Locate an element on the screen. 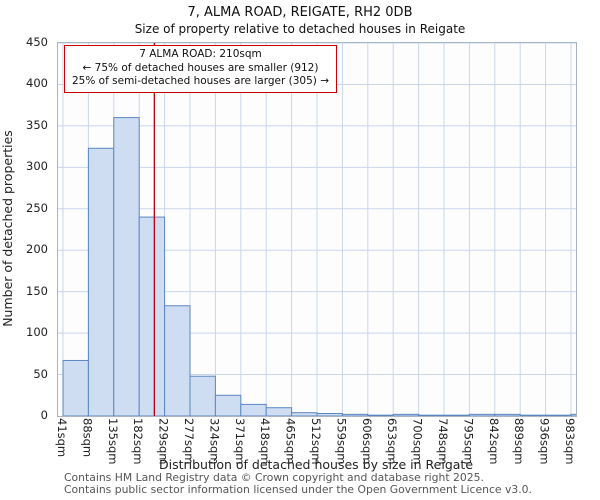  x-tick-label: 983sqm is located at coordinates (570, 441).